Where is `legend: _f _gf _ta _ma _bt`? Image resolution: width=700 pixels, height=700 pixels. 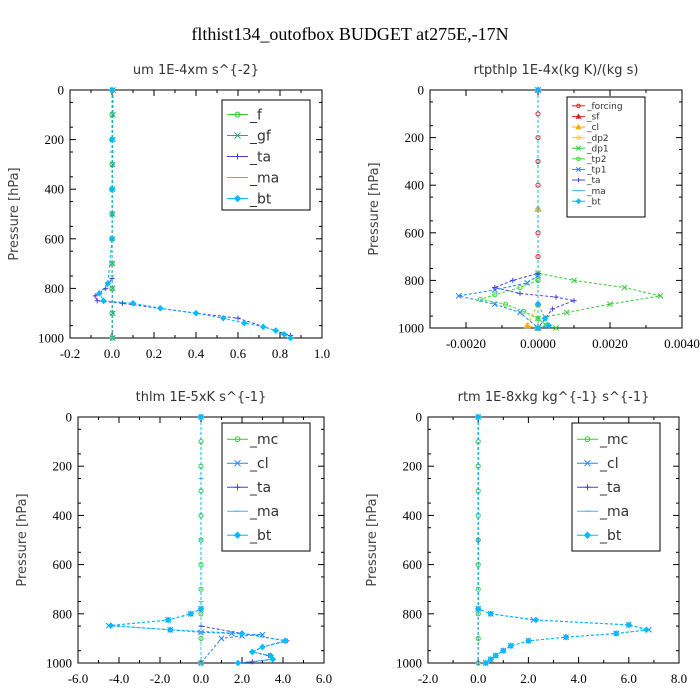 legend: _f _gf _ta _ma _bt is located at coordinates (266, 155).